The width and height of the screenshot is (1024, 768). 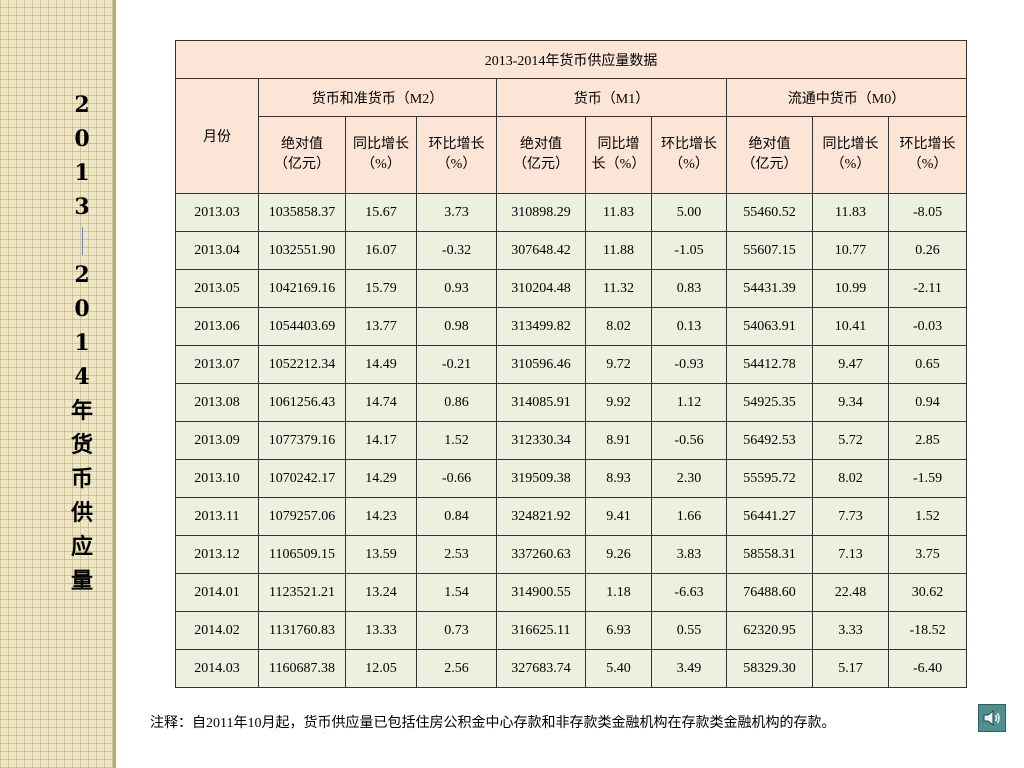 What do you see at coordinates (82, 377) in the screenshot?
I see `title-char: 4` at bounding box center [82, 377].